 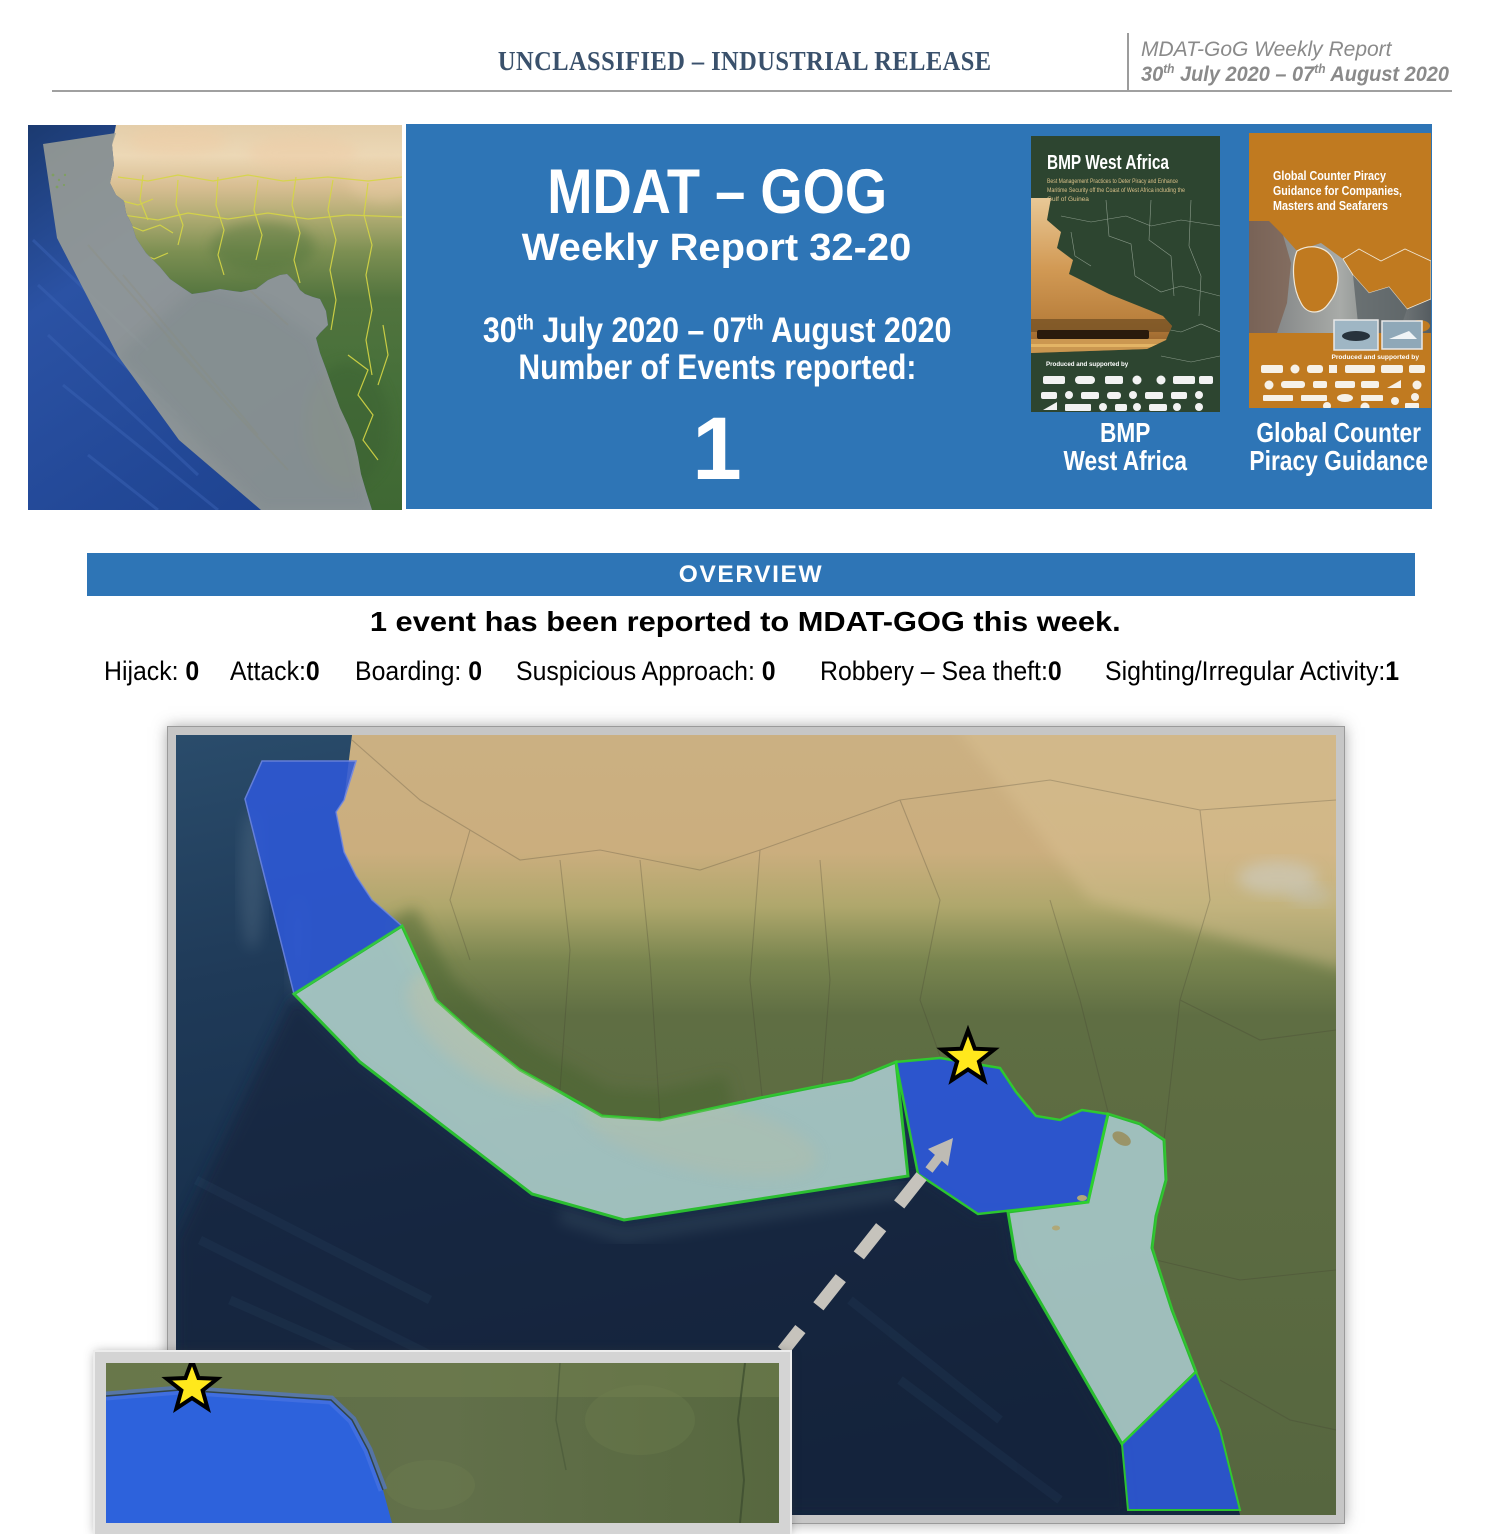 I want to click on svg-text: Gulf of Guinea, so click(x=1068, y=199).